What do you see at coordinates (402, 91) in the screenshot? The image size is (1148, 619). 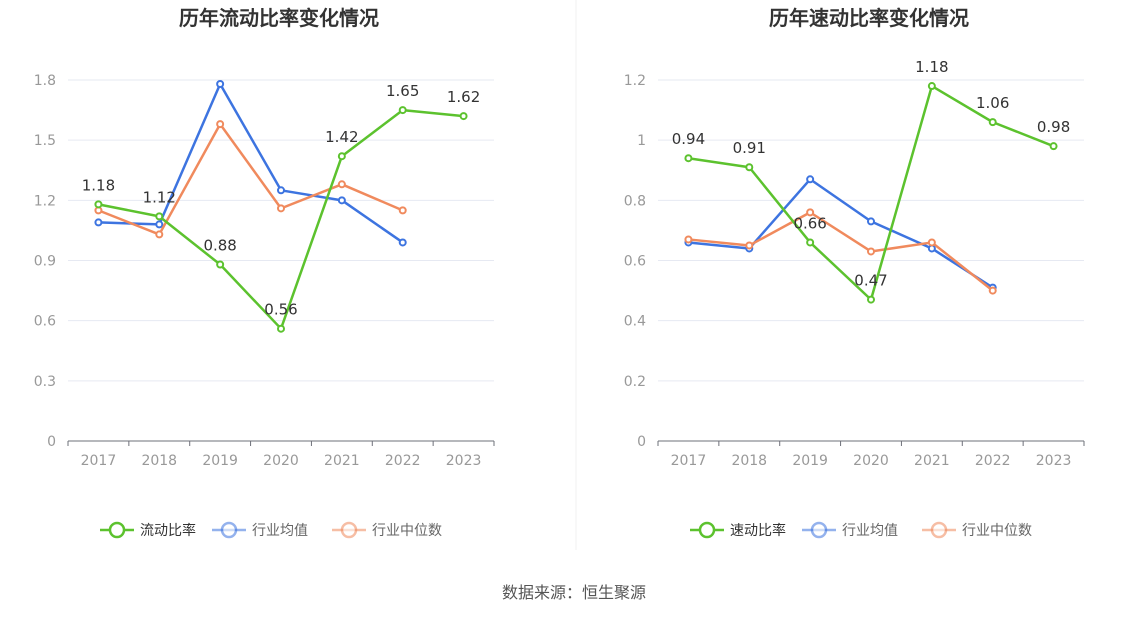 I see `data-label: 1.65` at bounding box center [402, 91].